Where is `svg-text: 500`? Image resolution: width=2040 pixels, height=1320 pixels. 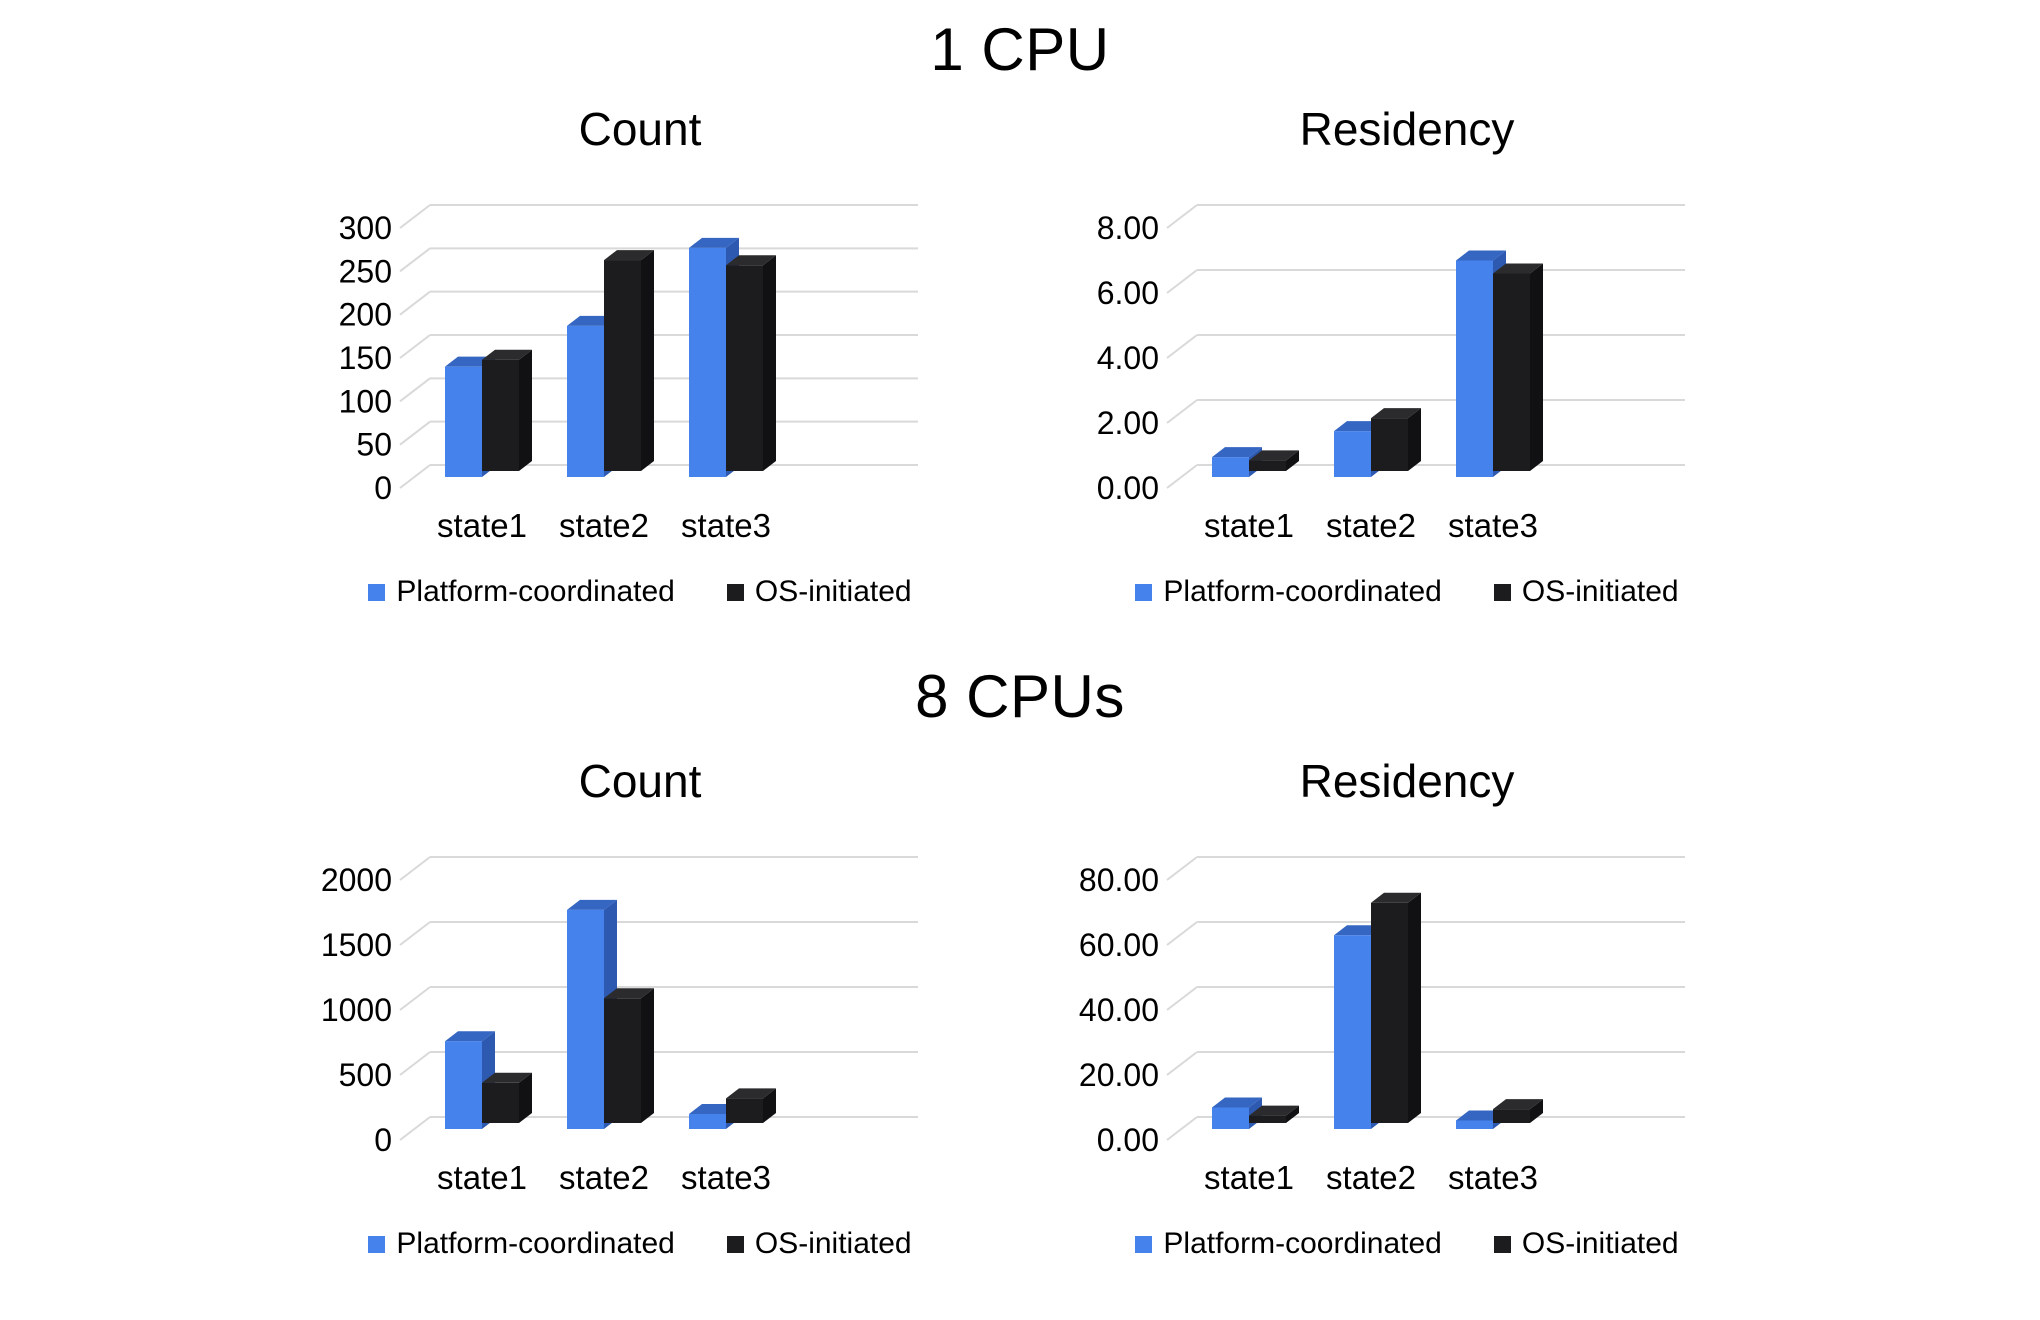
svg-text: 500 is located at coordinates (365, 1075).